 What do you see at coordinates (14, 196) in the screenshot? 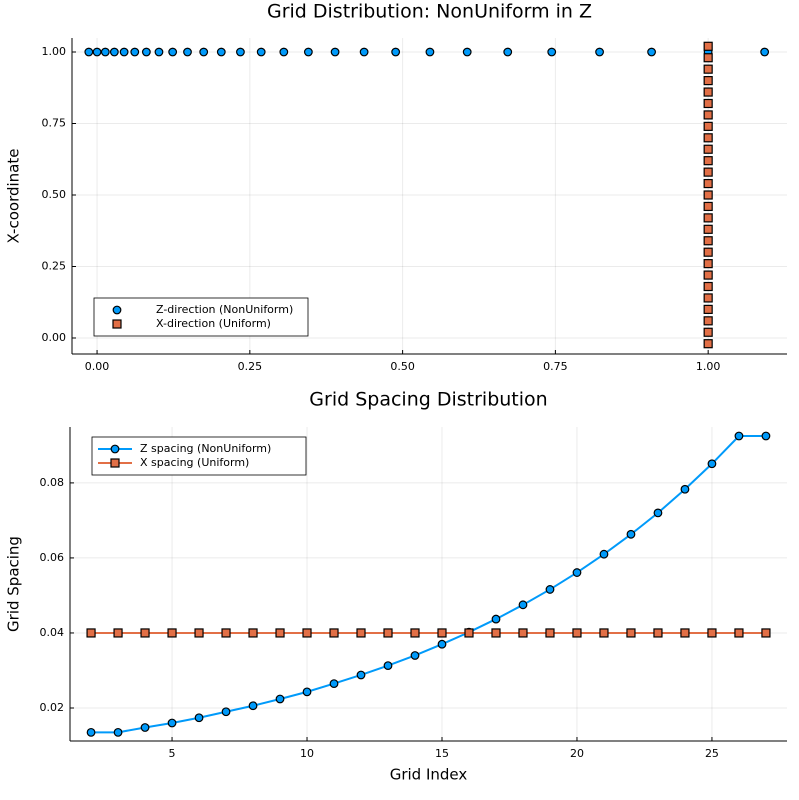
I see `y-axis-label: X-coordinate` at bounding box center [14, 196].